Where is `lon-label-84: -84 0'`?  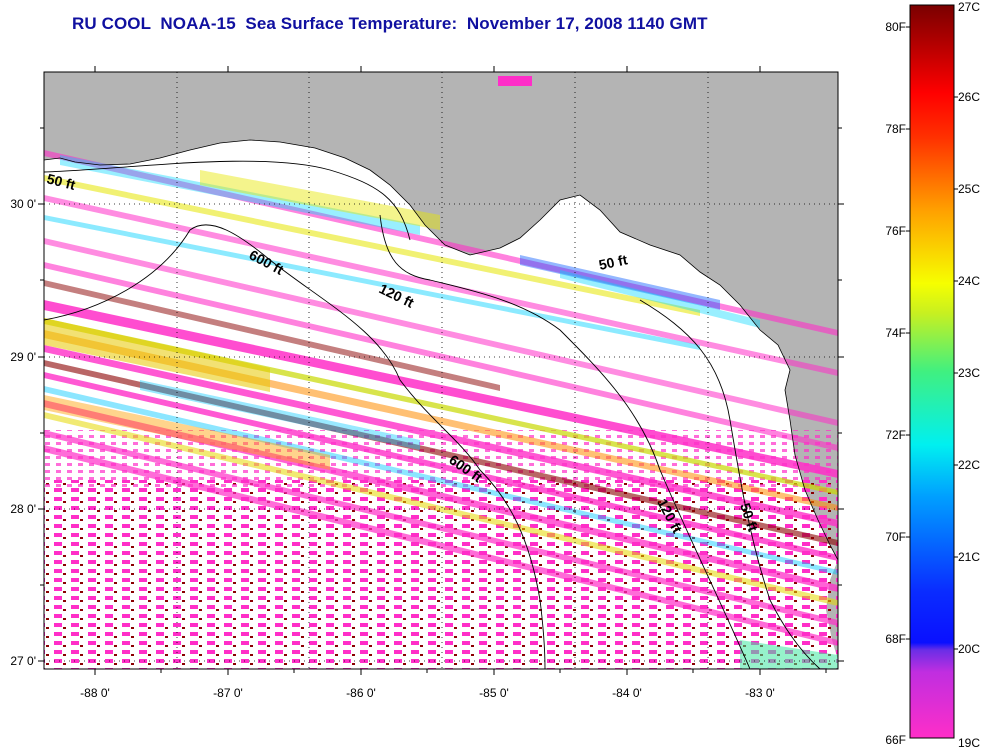 lon-label-84: -84 0' is located at coordinates (627, 693).